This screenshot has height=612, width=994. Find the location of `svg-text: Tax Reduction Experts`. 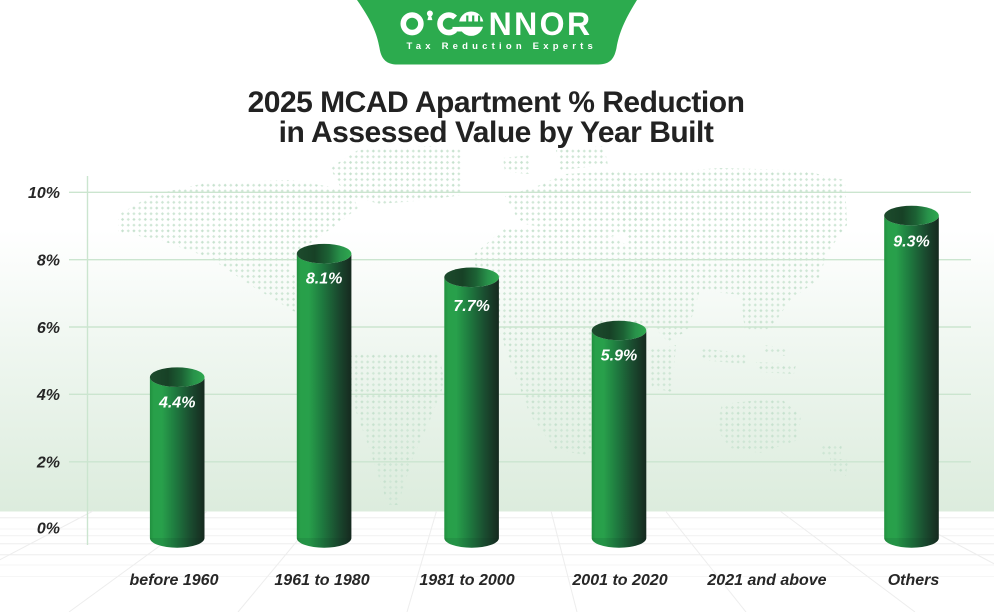

svg-text: Tax Reduction Experts is located at coordinates (502, 46).